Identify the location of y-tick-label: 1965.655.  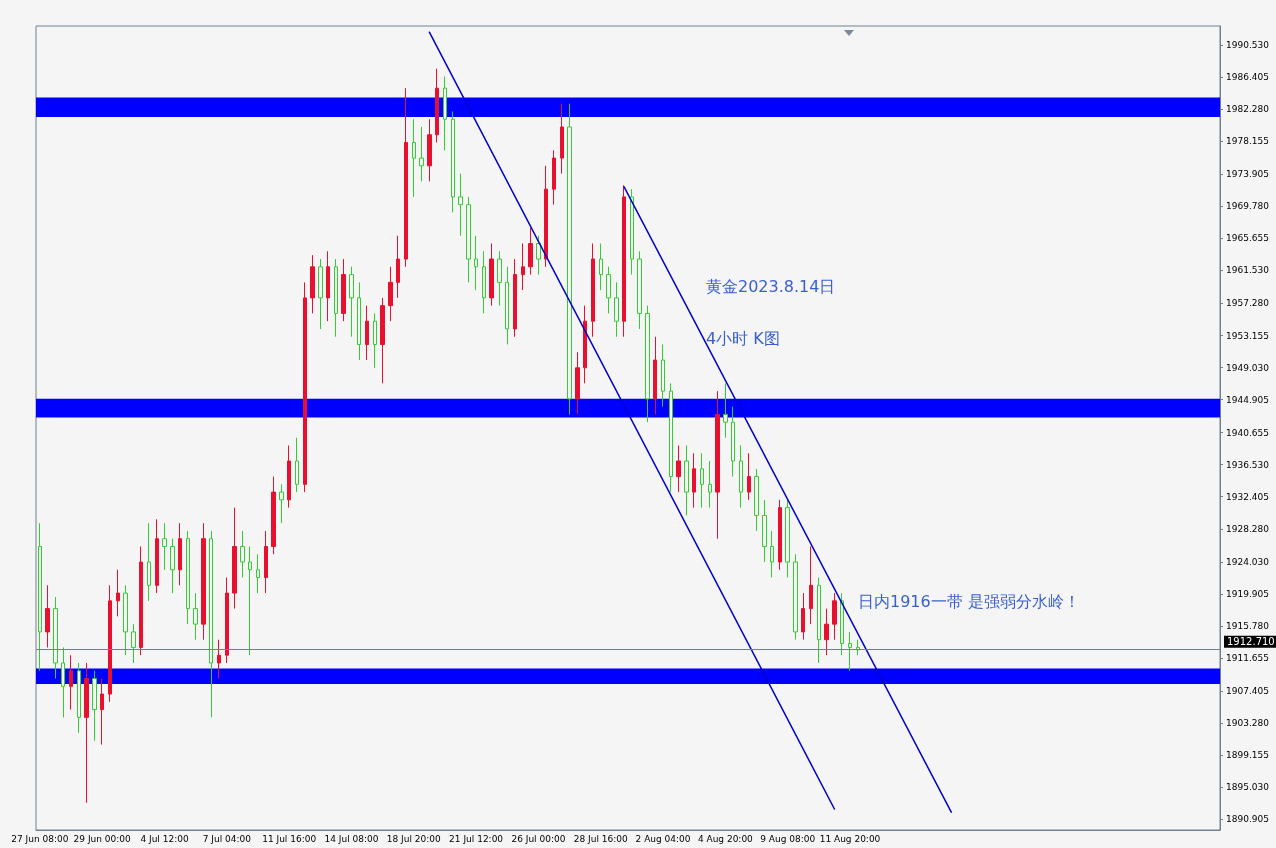
(1247, 238).